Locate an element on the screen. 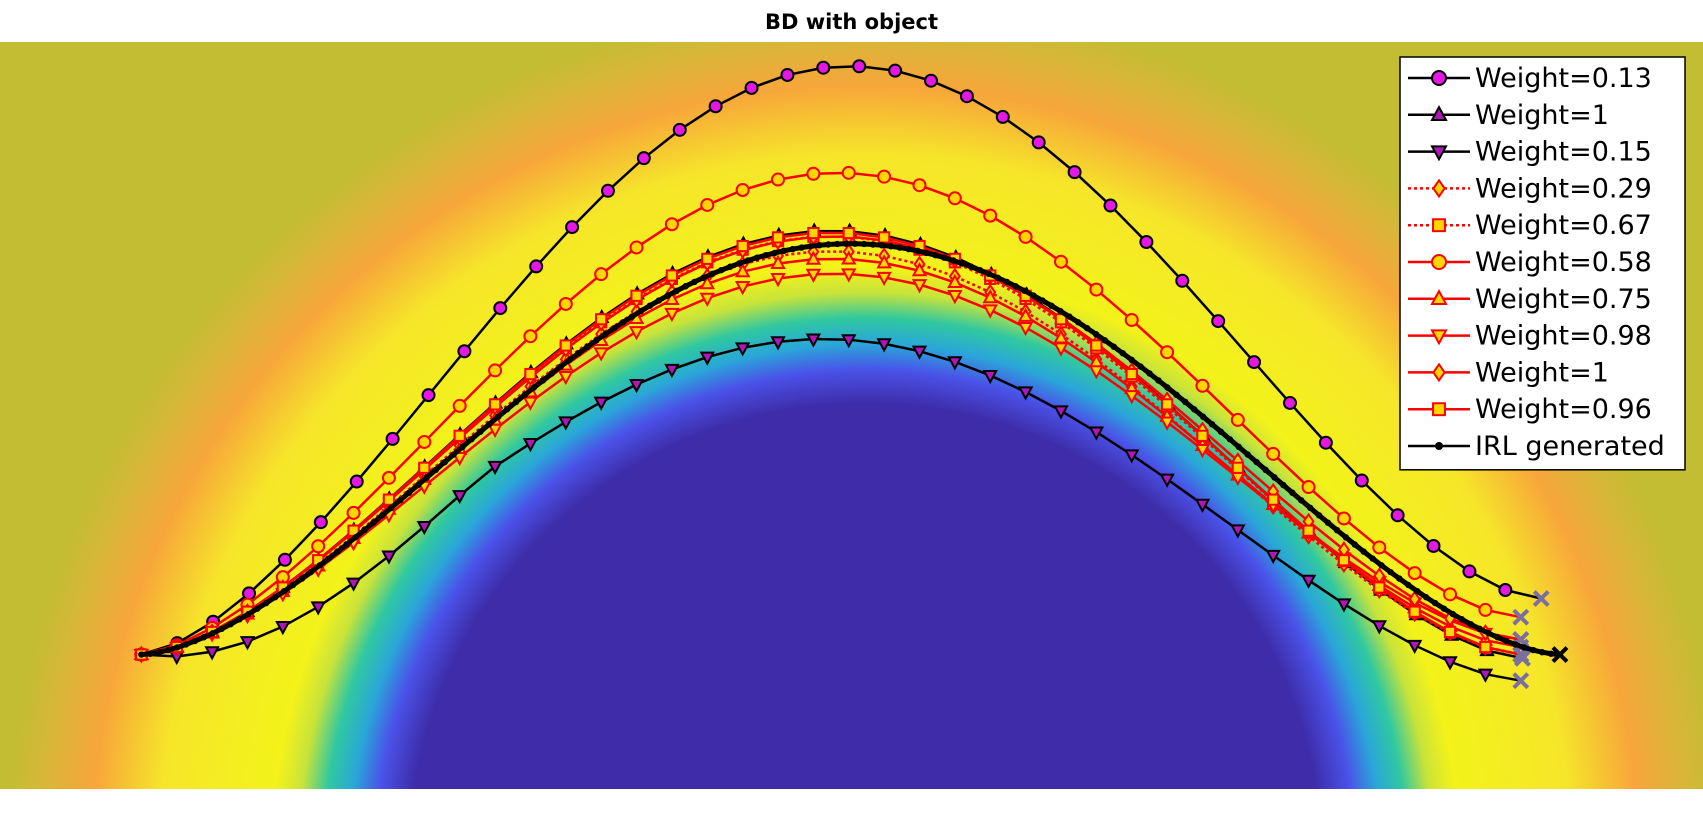 The image size is (1703, 831). end-marker is located at coordinates (1521, 617).